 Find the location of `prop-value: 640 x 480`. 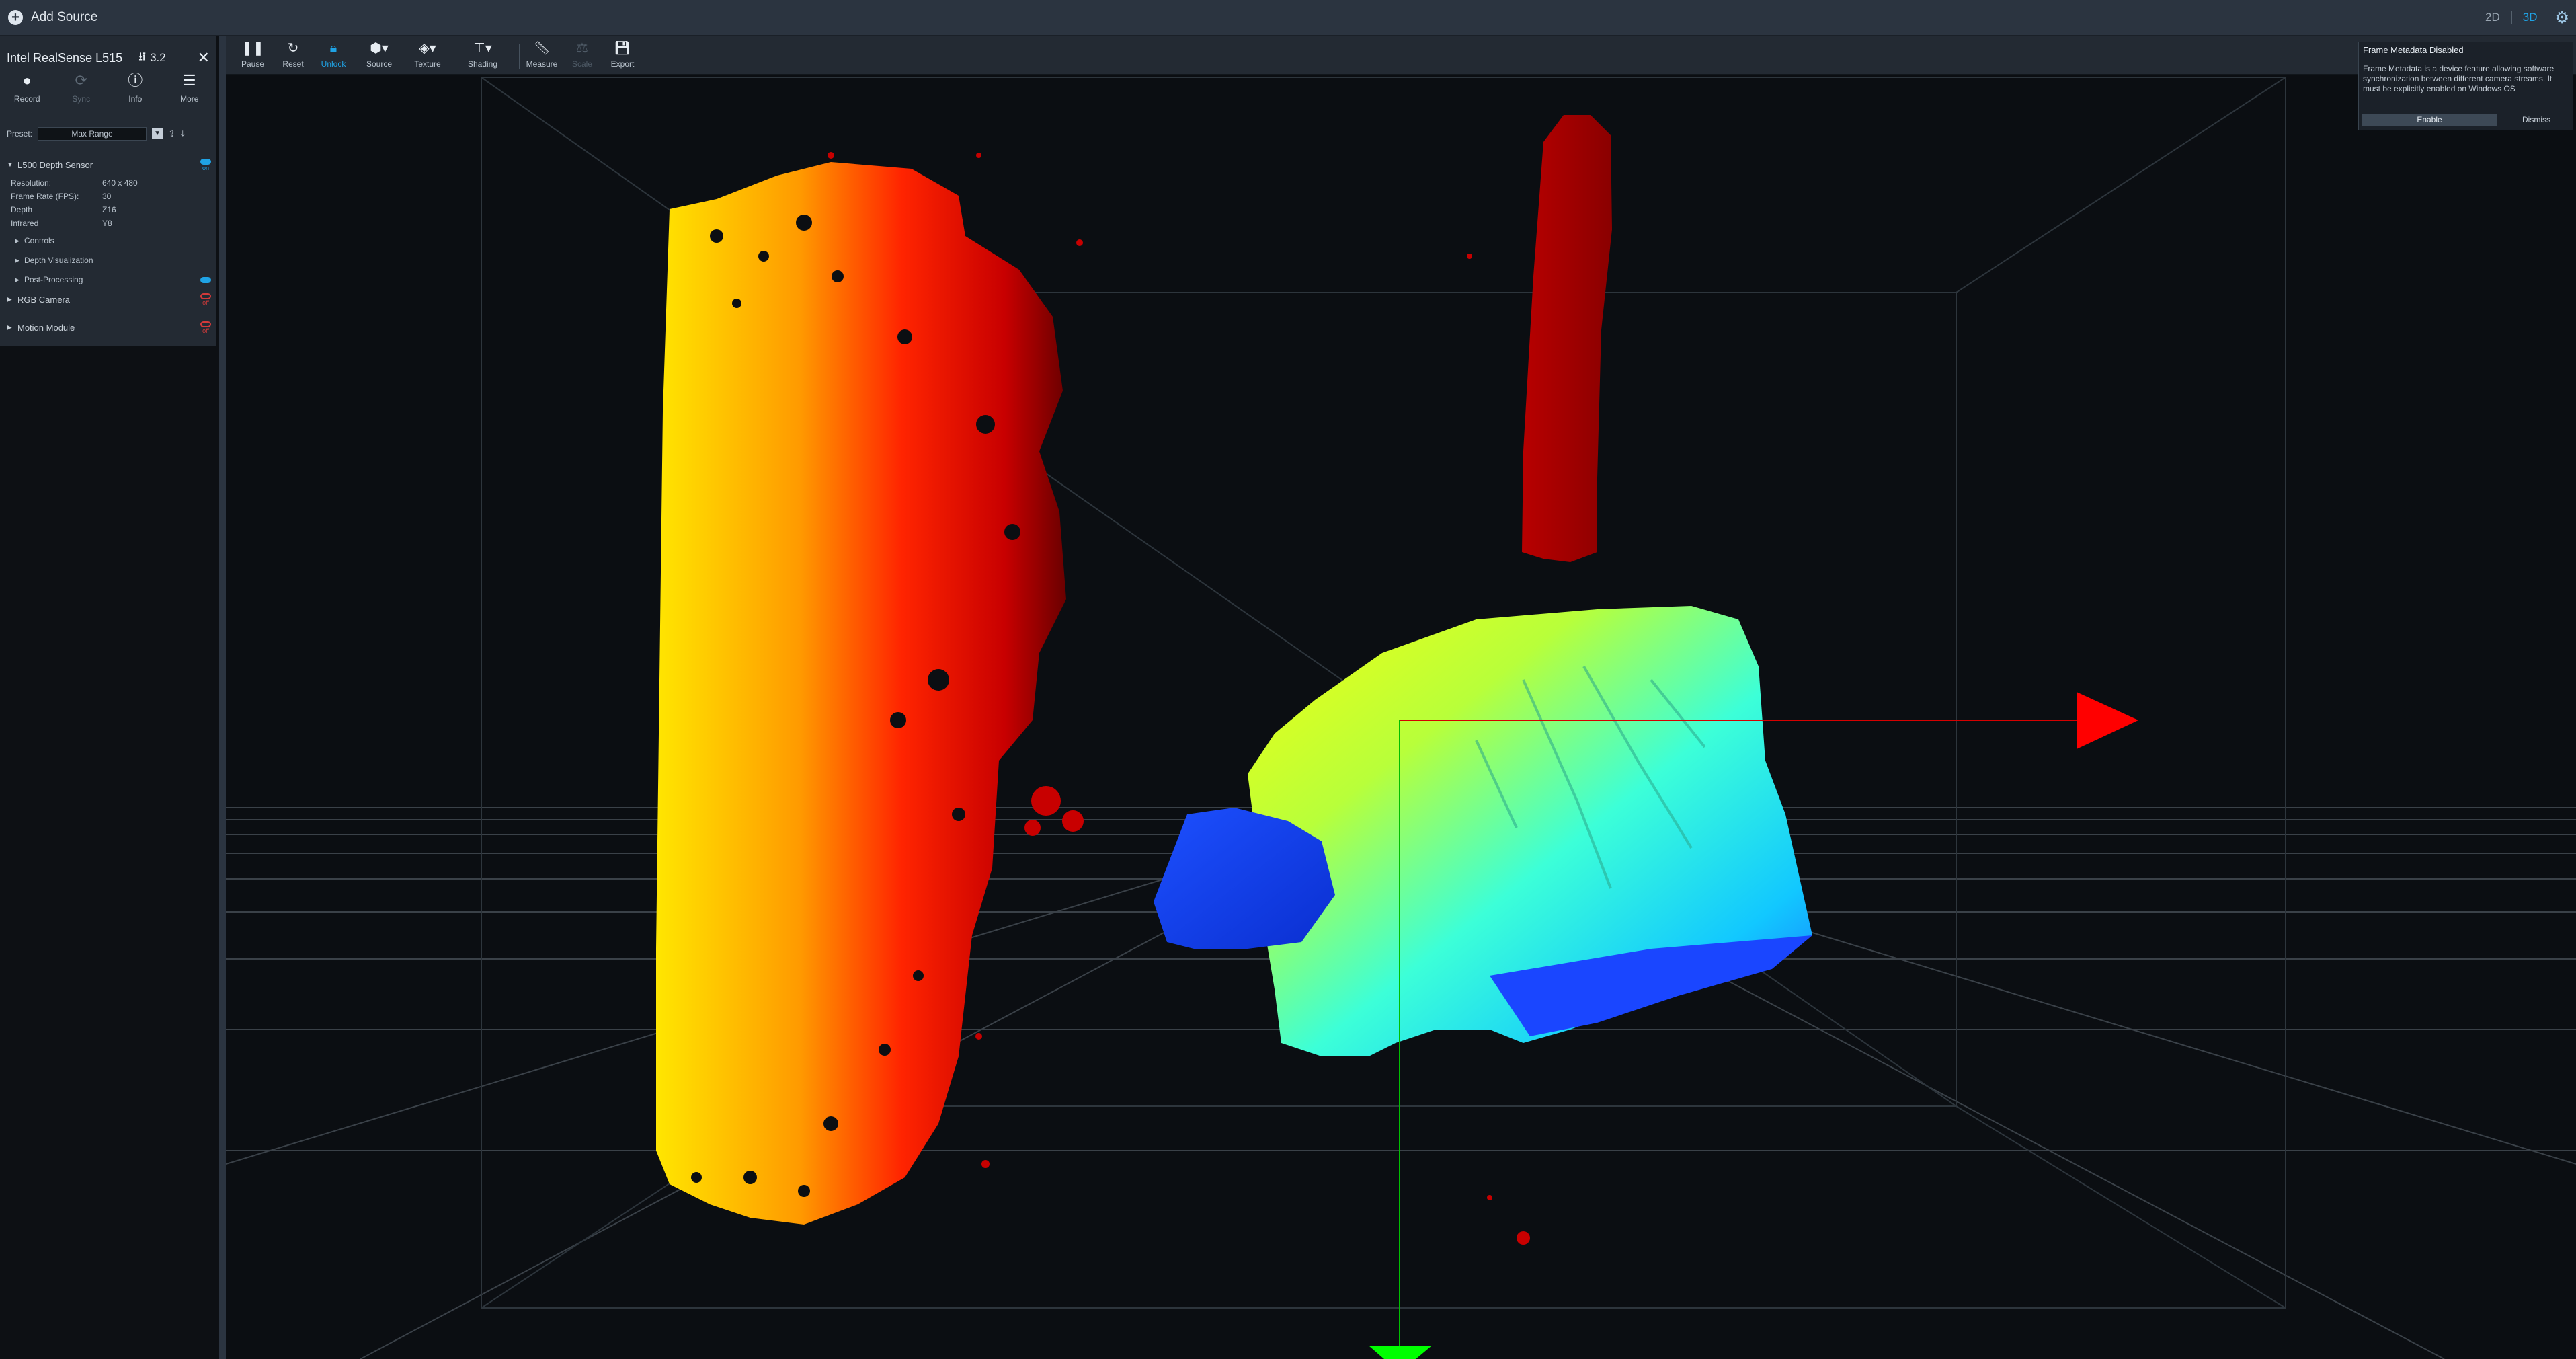

prop-value: 640 x 480 is located at coordinates (120, 183).